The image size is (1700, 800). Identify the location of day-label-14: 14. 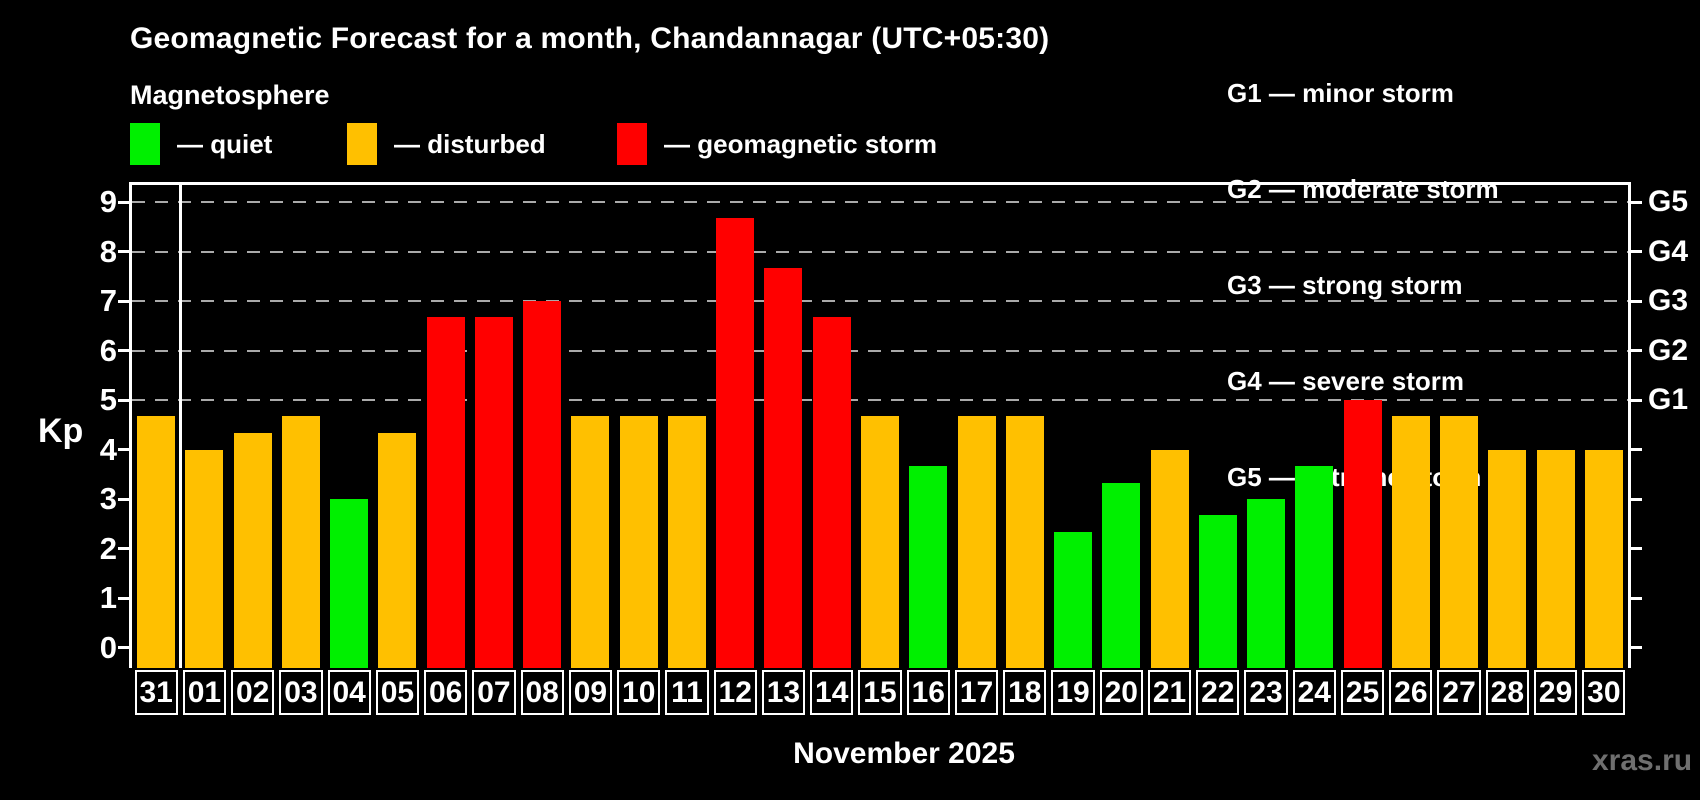
(832, 692).